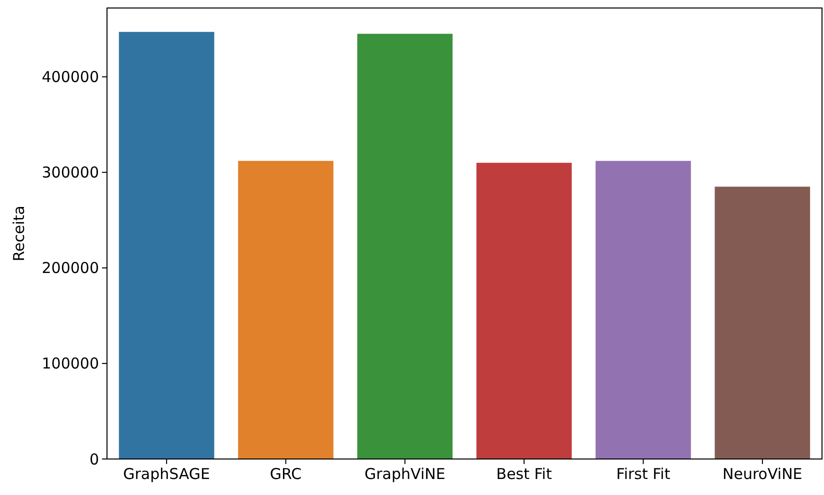 Image resolution: width=824 pixels, height=495 pixels. Describe the element at coordinates (70, 363) in the screenshot. I see `y-tick-label: 100000` at that location.